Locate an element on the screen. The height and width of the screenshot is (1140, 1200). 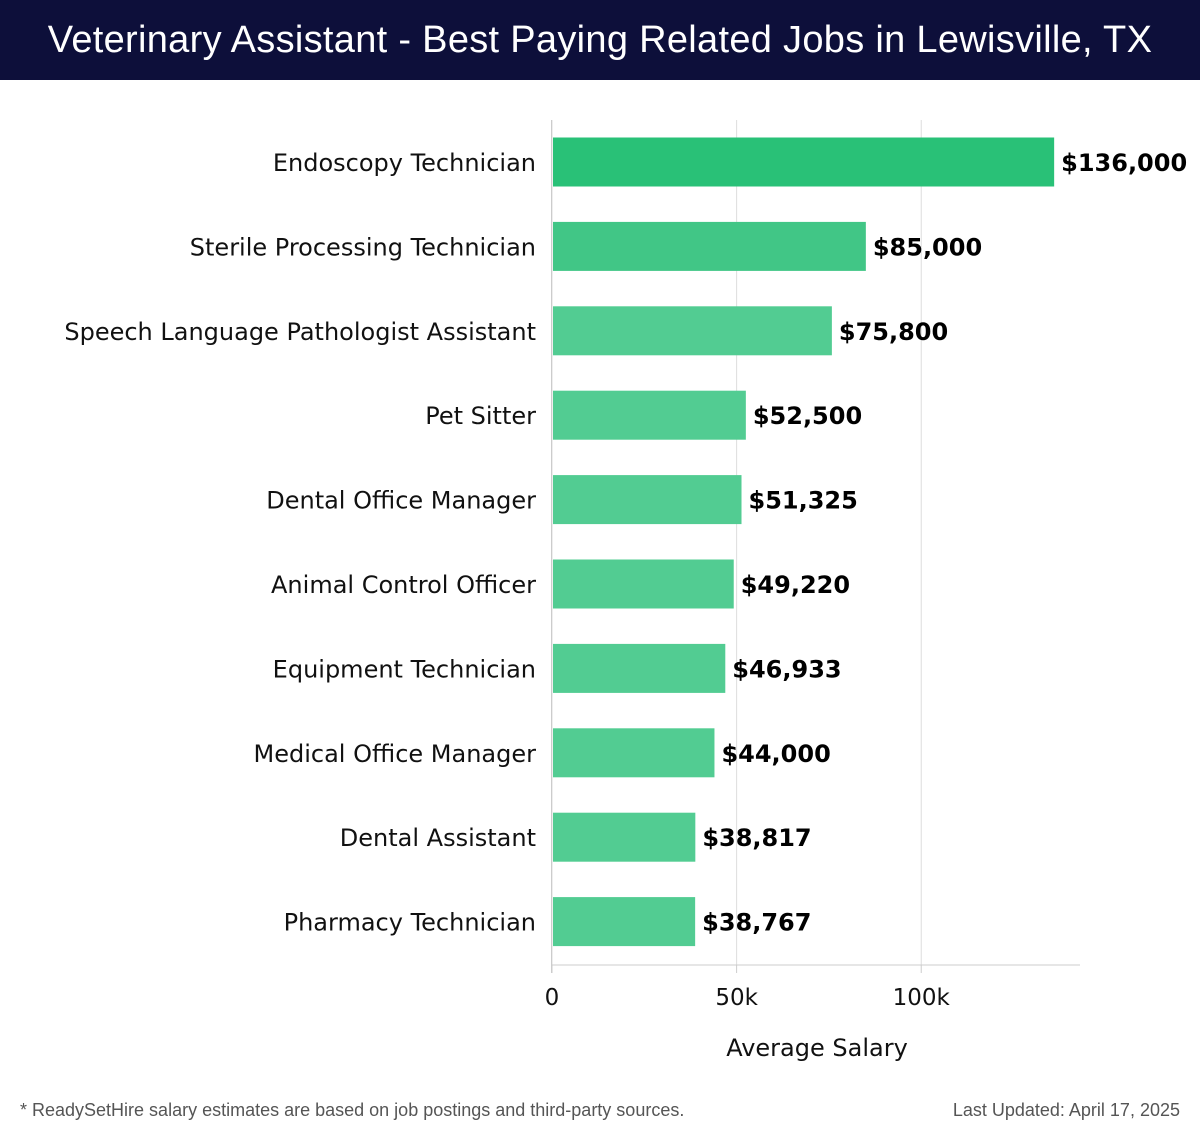
category-label-9: Pharmacy Technician is located at coordinates (410, 923).